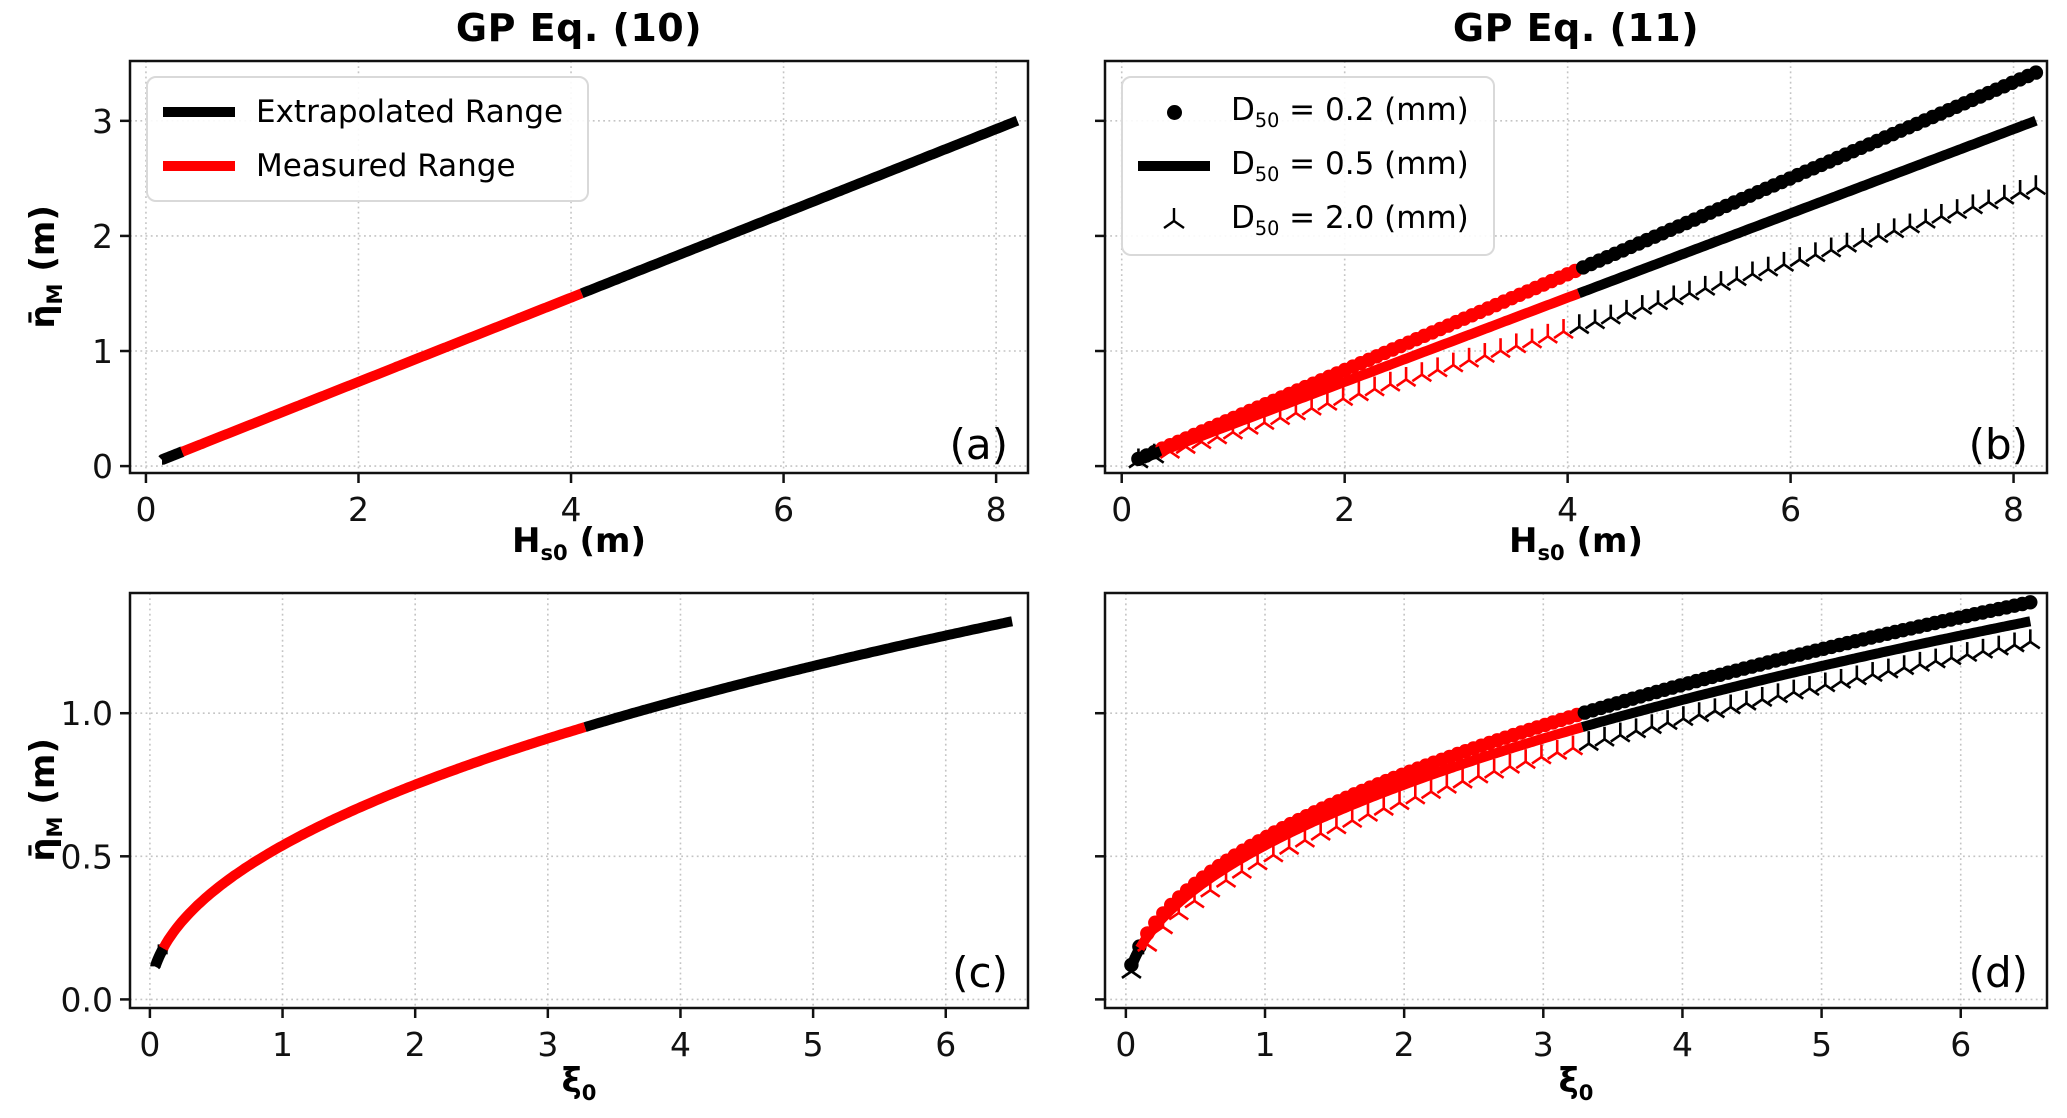  Describe the element at coordinates (980, 972) in the screenshot. I see `panel-c-letter: (c)` at that location.